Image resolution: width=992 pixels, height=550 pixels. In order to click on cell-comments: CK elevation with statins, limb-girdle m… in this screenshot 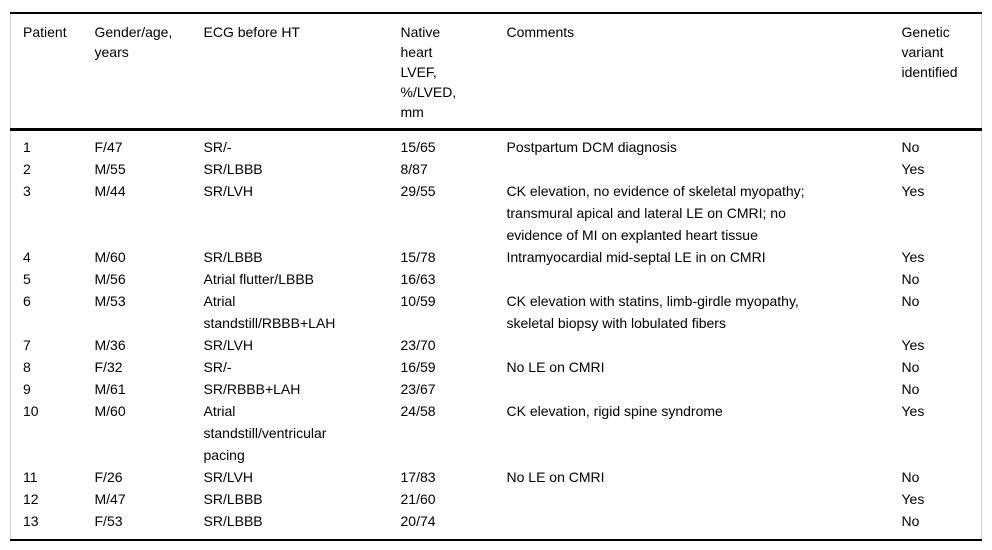, I will do `click(652, 312)`.